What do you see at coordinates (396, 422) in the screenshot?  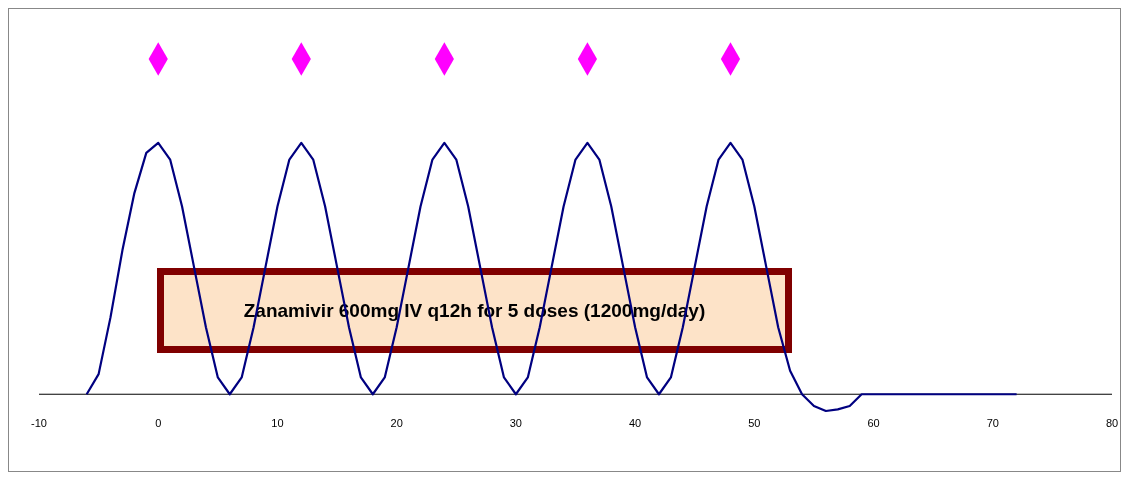 I see `x-tick-label: 20` at bounding box center [396, 422].